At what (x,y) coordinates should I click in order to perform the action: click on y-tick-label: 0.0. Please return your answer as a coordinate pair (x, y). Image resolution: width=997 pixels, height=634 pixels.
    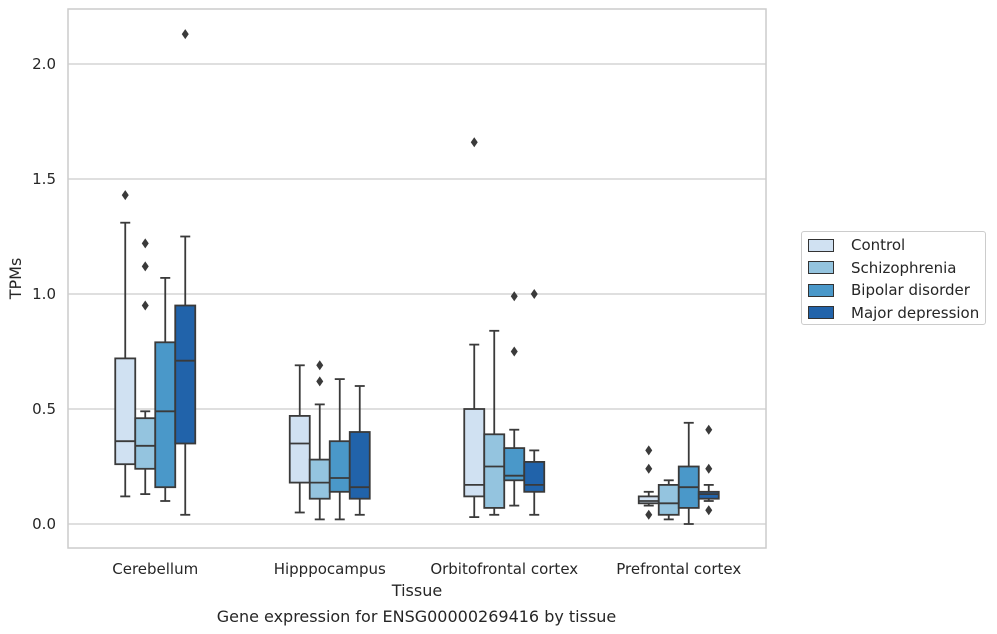
    Looking at the image, I should click on (44, 524).